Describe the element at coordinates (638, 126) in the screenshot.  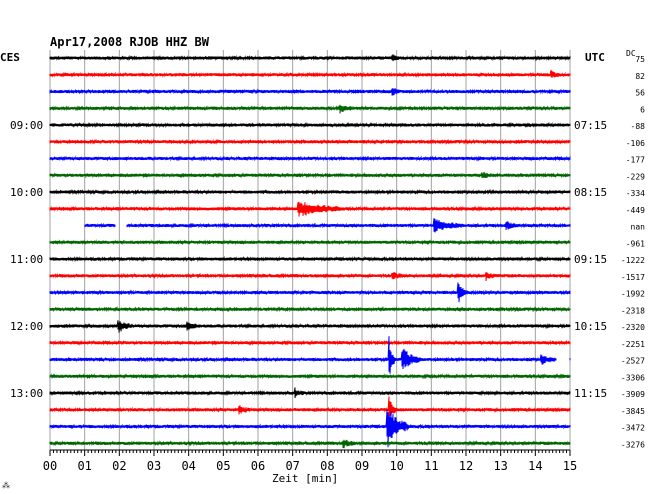
I see `dc-offset-label: -88` at that location.